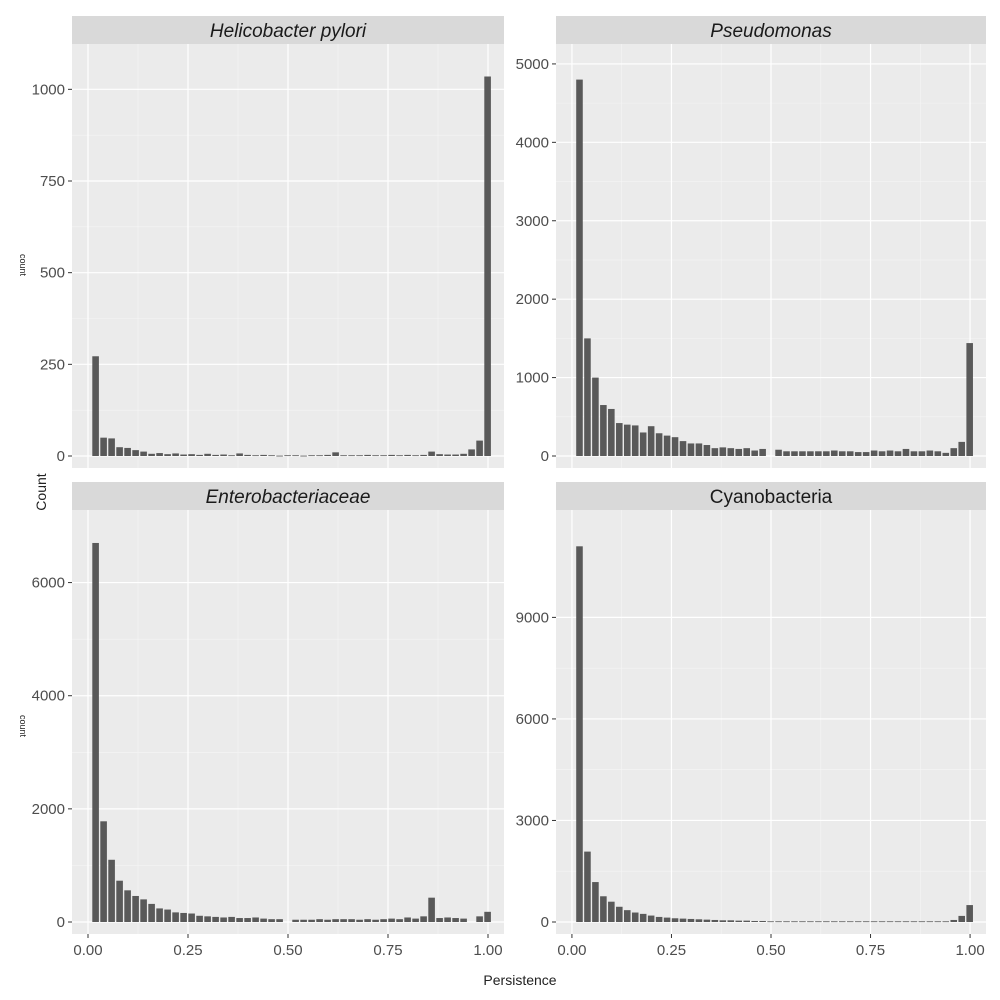 The width and height of the screenshot is (1000, 1000). What do you see at coordinates (288, 31) in the screenshot?
I see `facet-strip-title: Helicobacter pylori` at bounding box center [288, 31].